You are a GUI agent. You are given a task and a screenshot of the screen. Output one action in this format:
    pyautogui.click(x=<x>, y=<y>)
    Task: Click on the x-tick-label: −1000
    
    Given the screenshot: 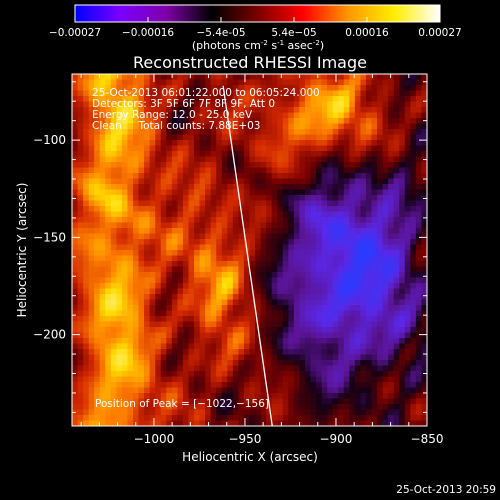 What is the action you would take?
    pyautogui.click(x=154, y=439)
    